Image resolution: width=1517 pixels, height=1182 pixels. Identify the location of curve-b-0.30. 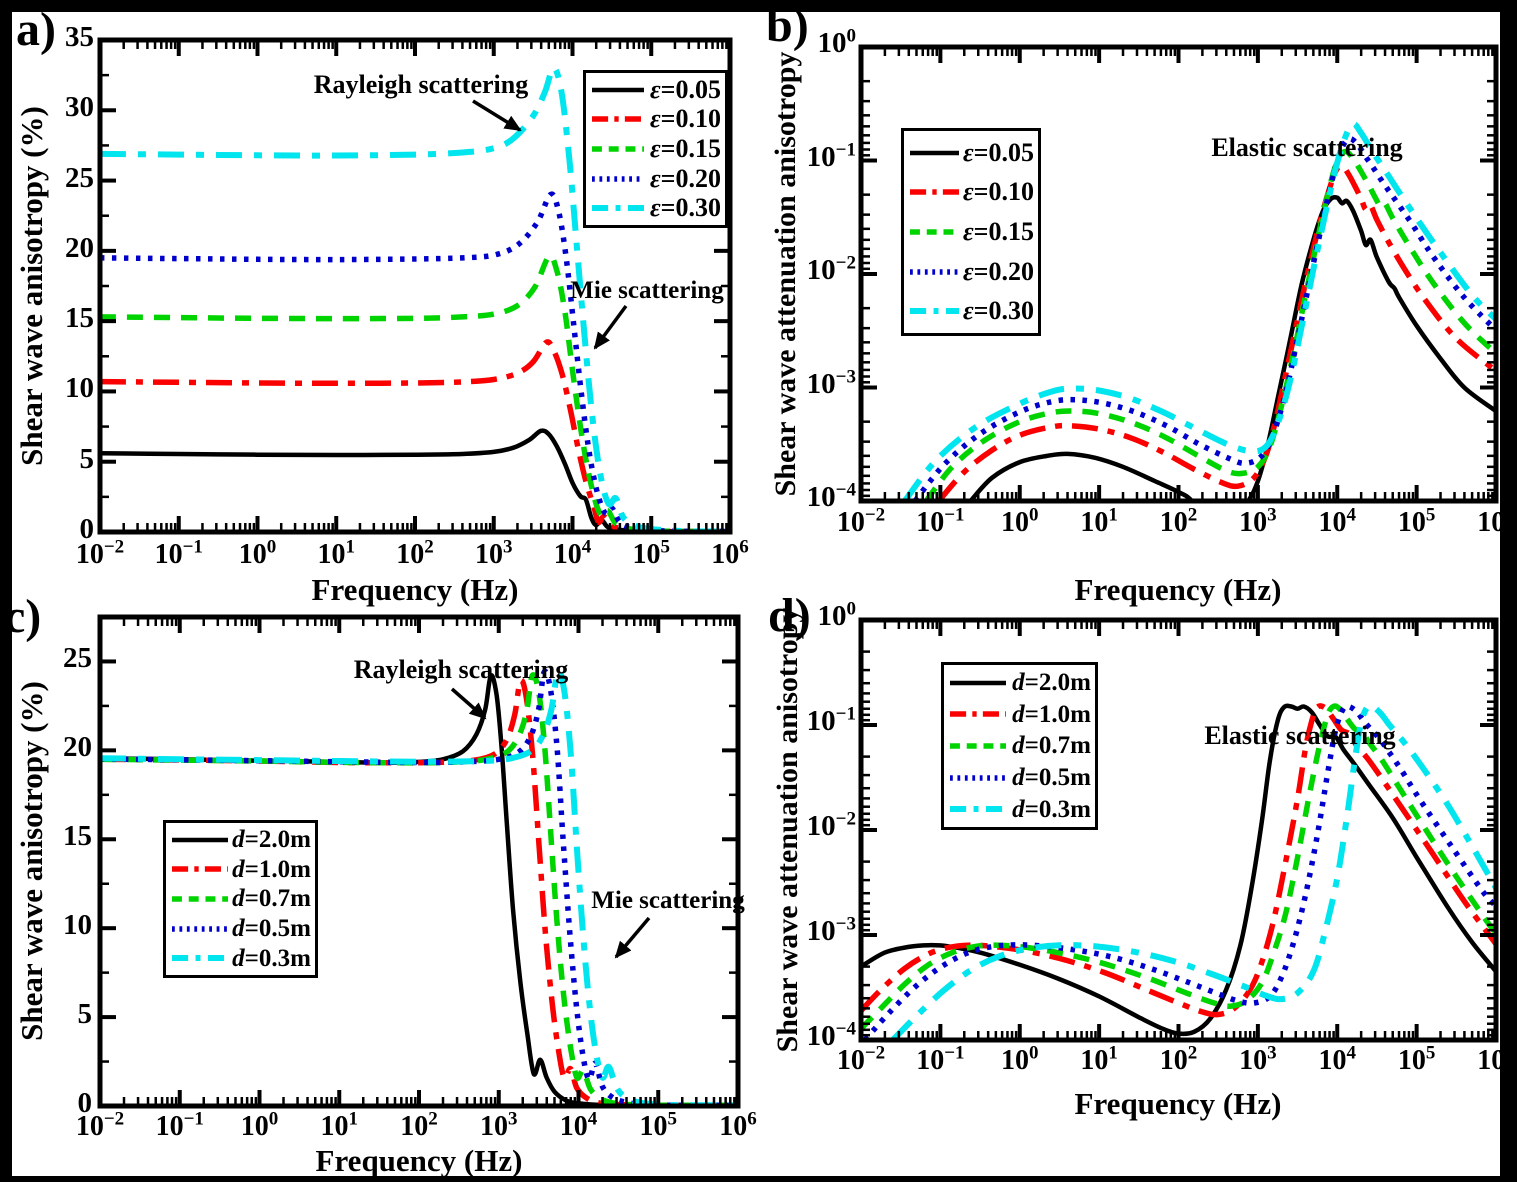
(1199, 310).